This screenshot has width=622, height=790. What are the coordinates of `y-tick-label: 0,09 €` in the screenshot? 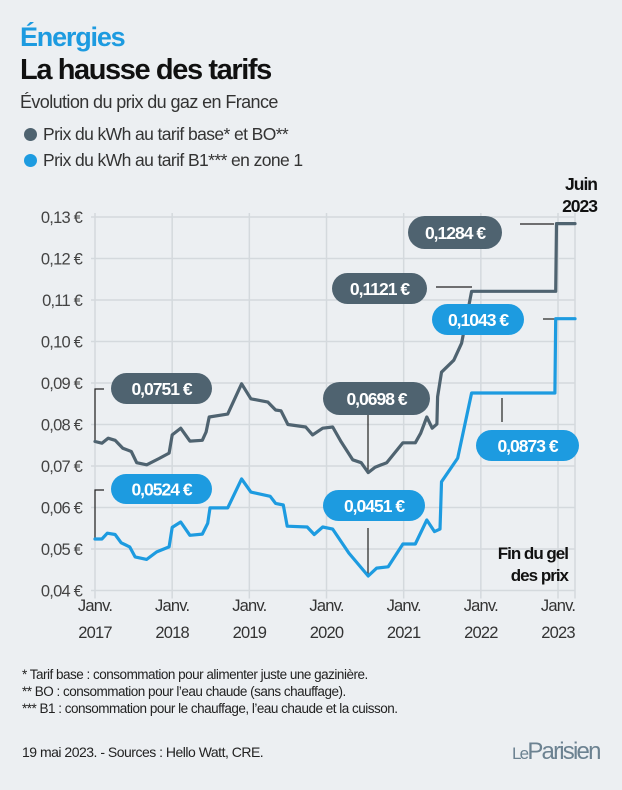 It's located at (62, 384).